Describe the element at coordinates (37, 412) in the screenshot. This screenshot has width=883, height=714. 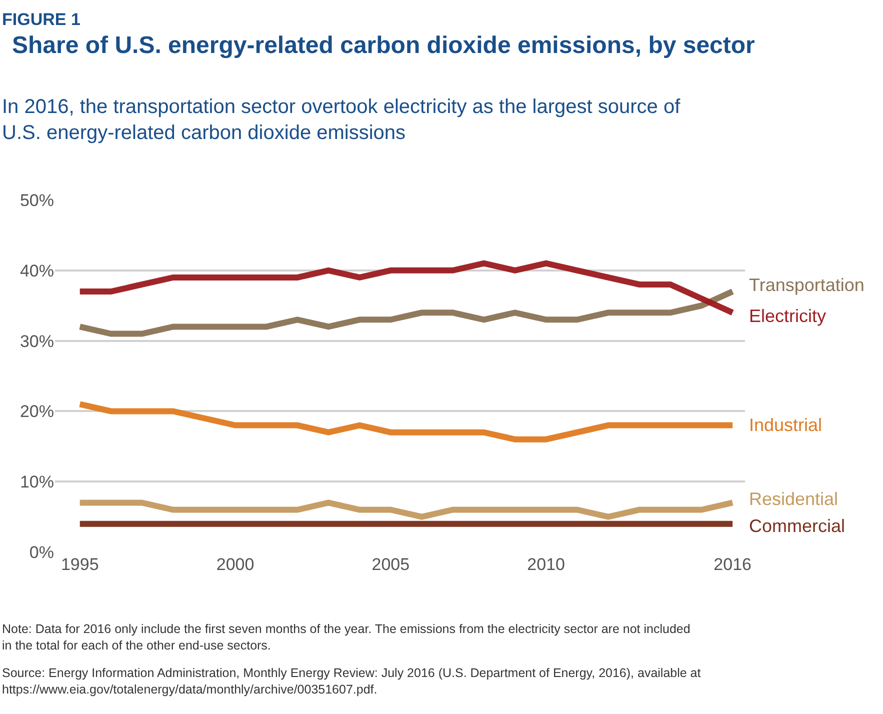
I see `y-tick-label: 20%` at that location.